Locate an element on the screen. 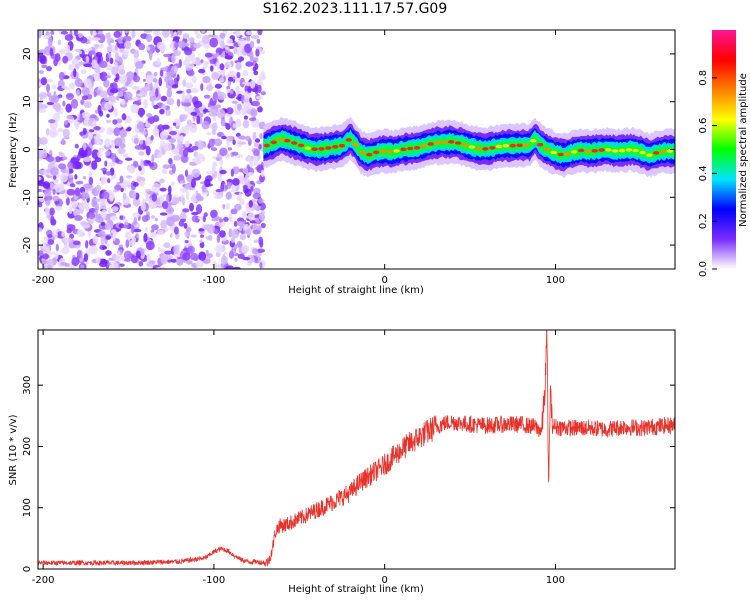  top-x-axis-label: Height of straight line (km) is located at coordinates (356, 290).